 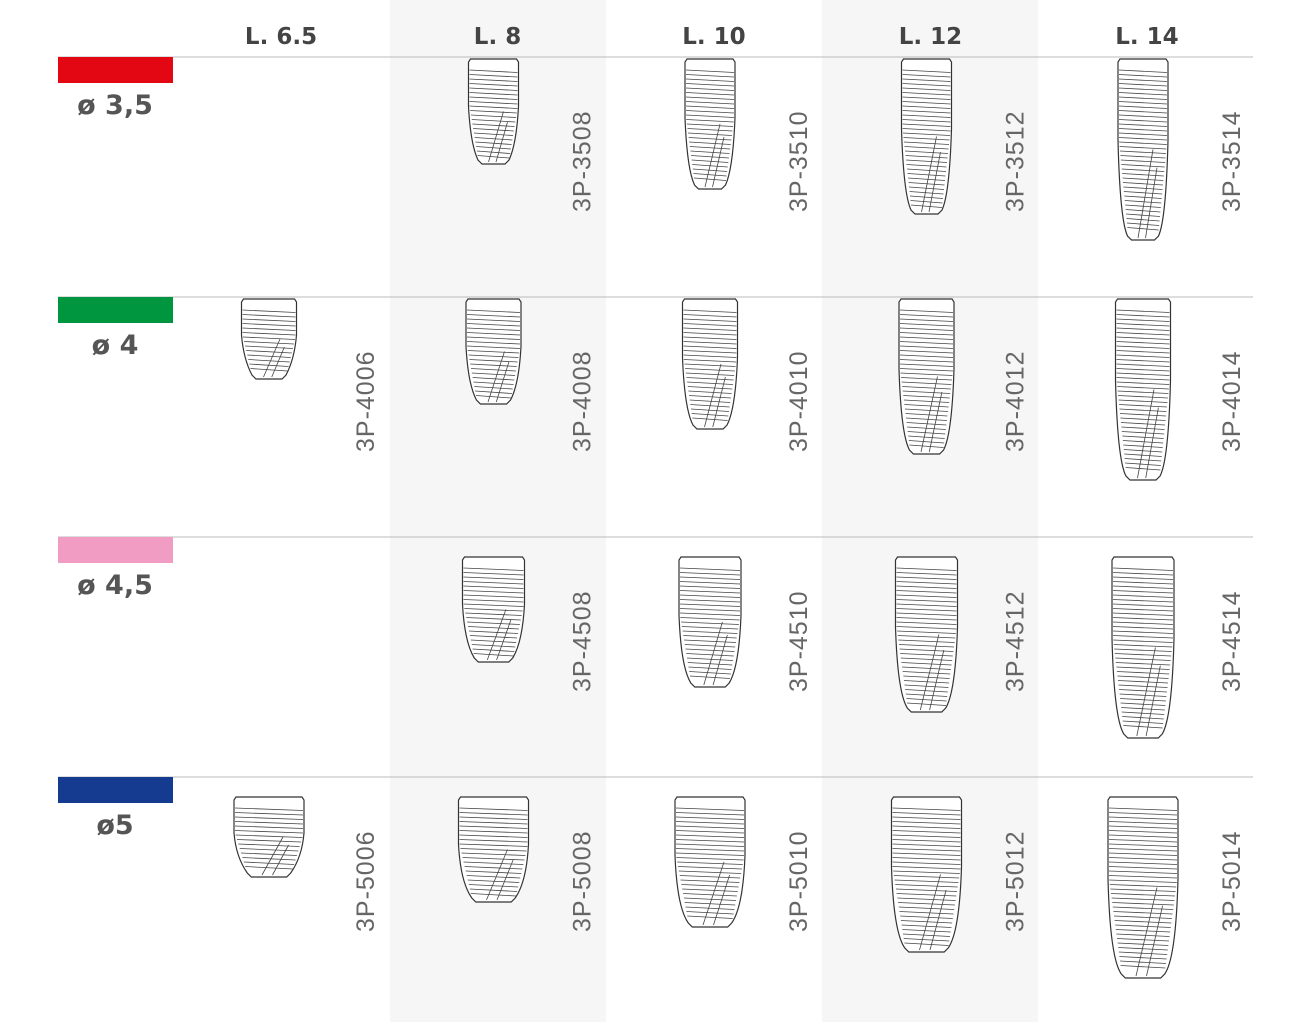 What do you see at coordinates (1016, 161) in the screenshot?
I see `product-code: 3P-3512` at bounding box center [1016, 161].